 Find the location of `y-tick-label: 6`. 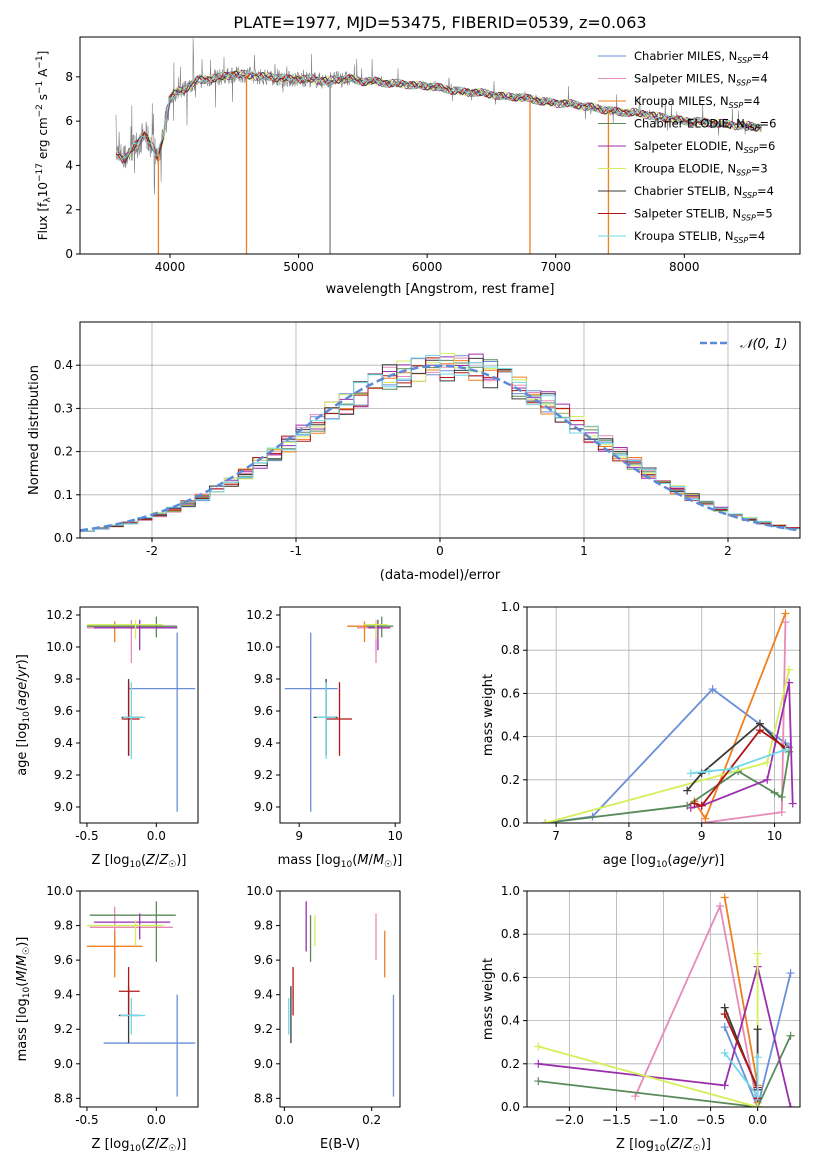

y-tick-label: 6 is located at coordinates (69, 121).